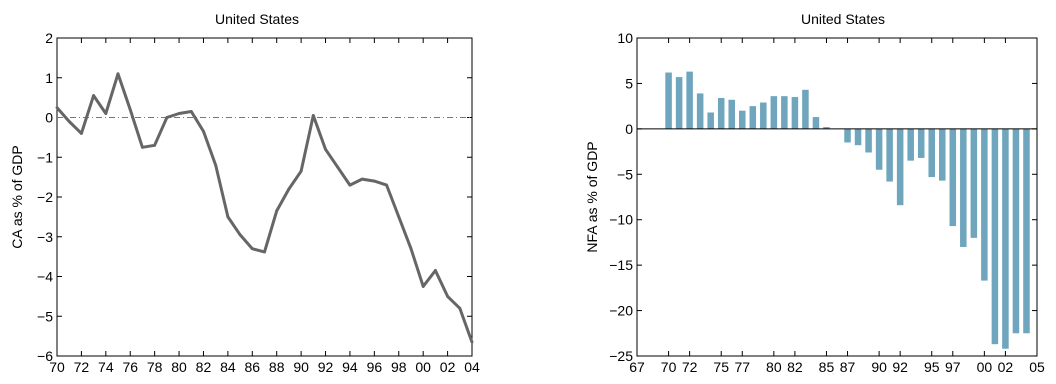  What do you see at coordinates (827, 367) in the screenshot?
I see `nfa-xtick-label: 85` at bounding box center [827, 367].